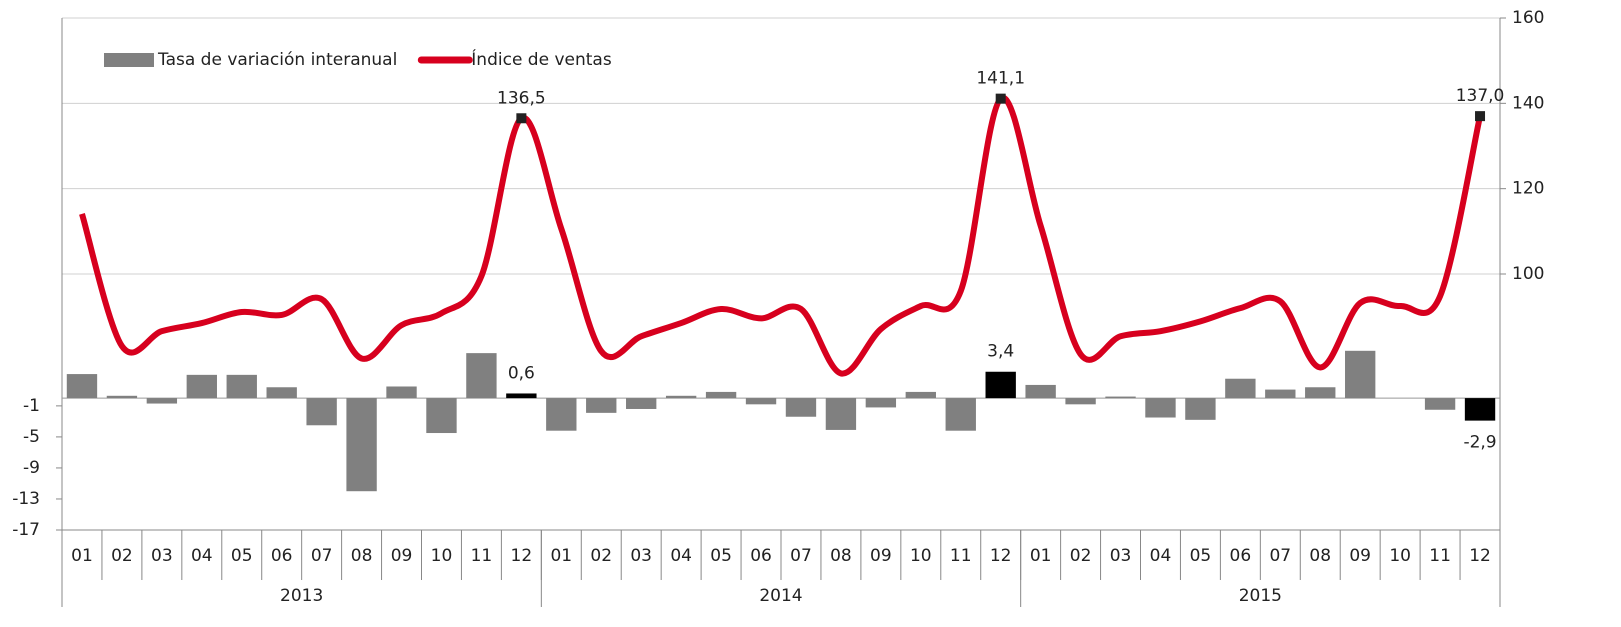 Image resolution: width=1621 pixels, height=627 pixels. I want to click on y2-tick-label: 120, so click(1528, 189).